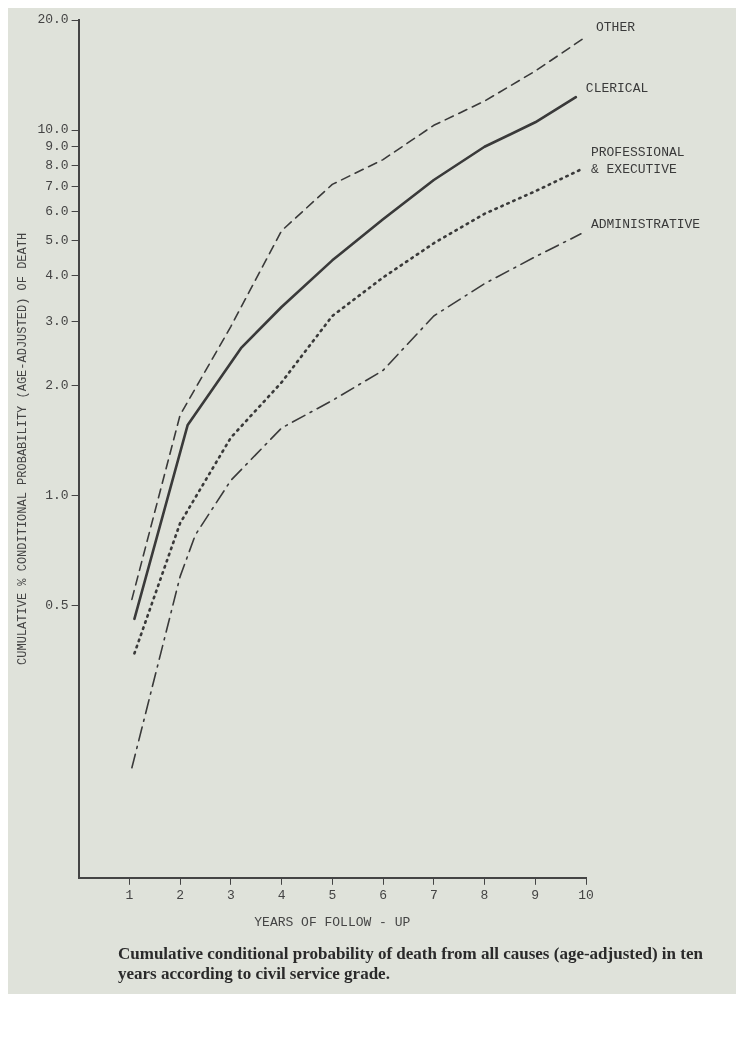 The height and width of the screenshot is (1058, 744). Describe the element at coordinates (332, 896) in the screenshot. I see `x-tick-label: 5` at that location.